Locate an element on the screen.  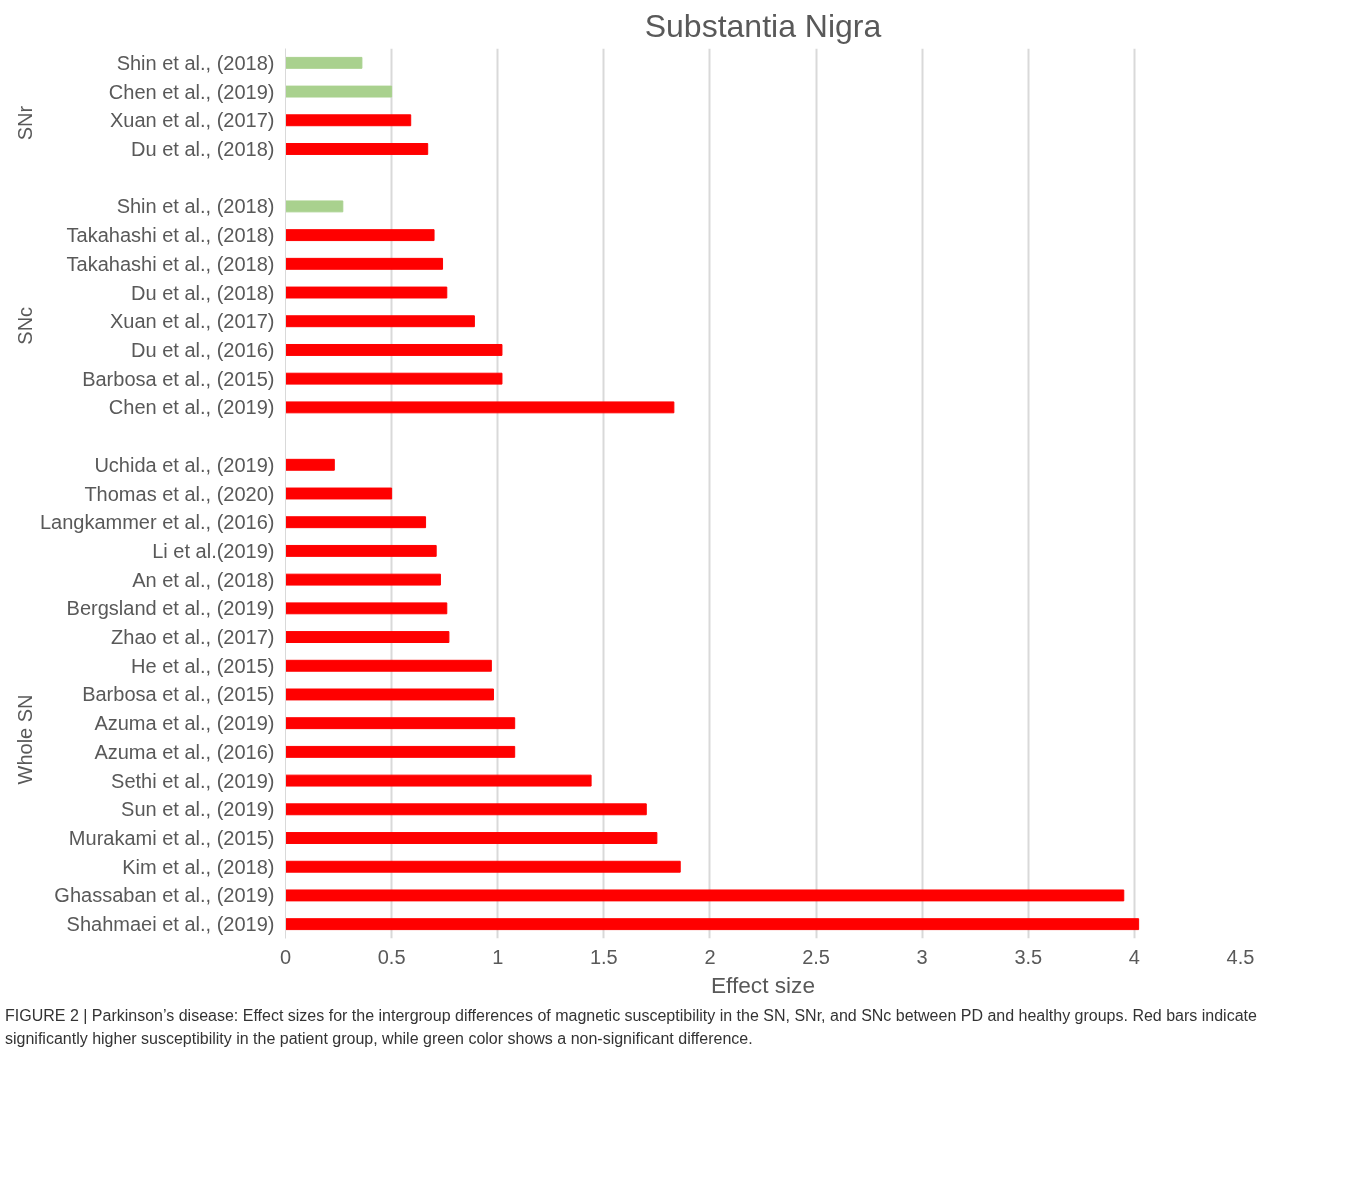
y-tick-label: Thomas et al., (2020) is located at coordinates (179, 493).